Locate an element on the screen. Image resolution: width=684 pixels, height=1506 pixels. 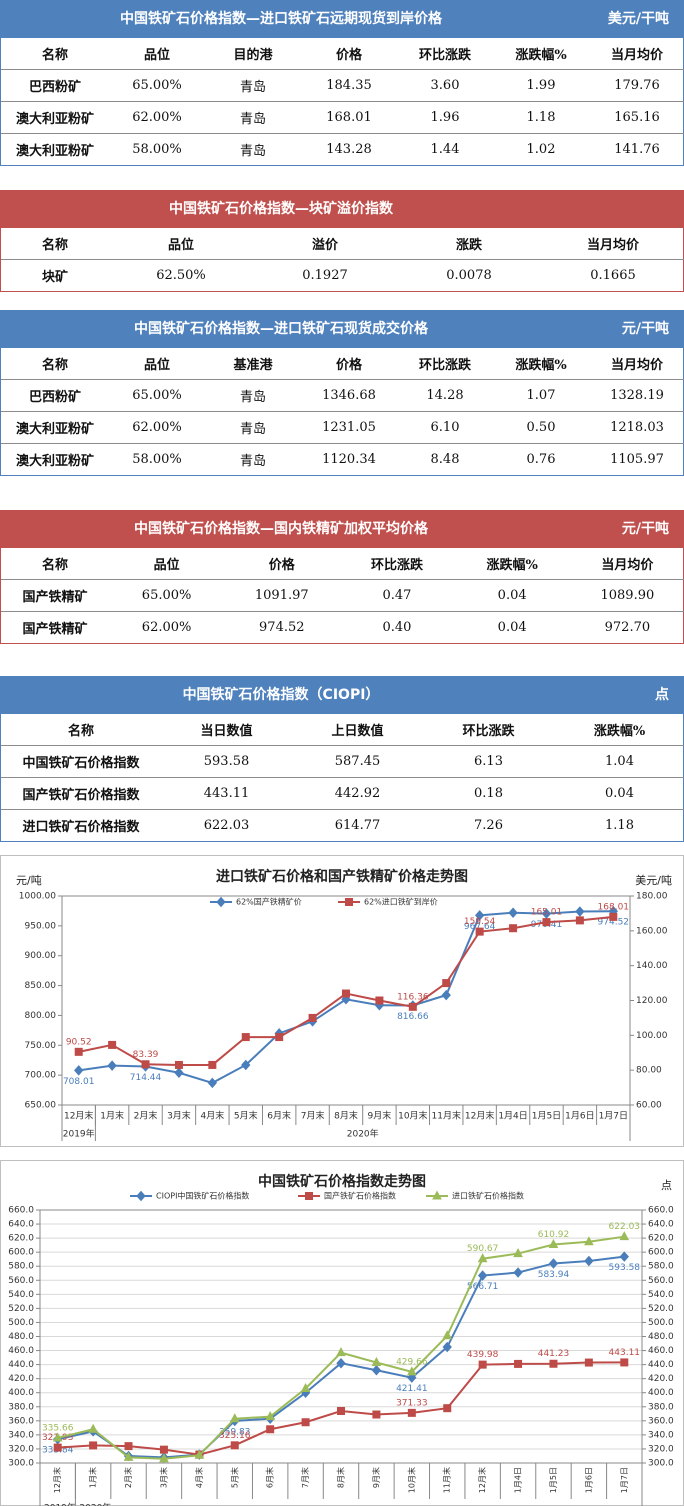
name-cell: 澳大利亚粉矿 is located at coordinates (54, 151).